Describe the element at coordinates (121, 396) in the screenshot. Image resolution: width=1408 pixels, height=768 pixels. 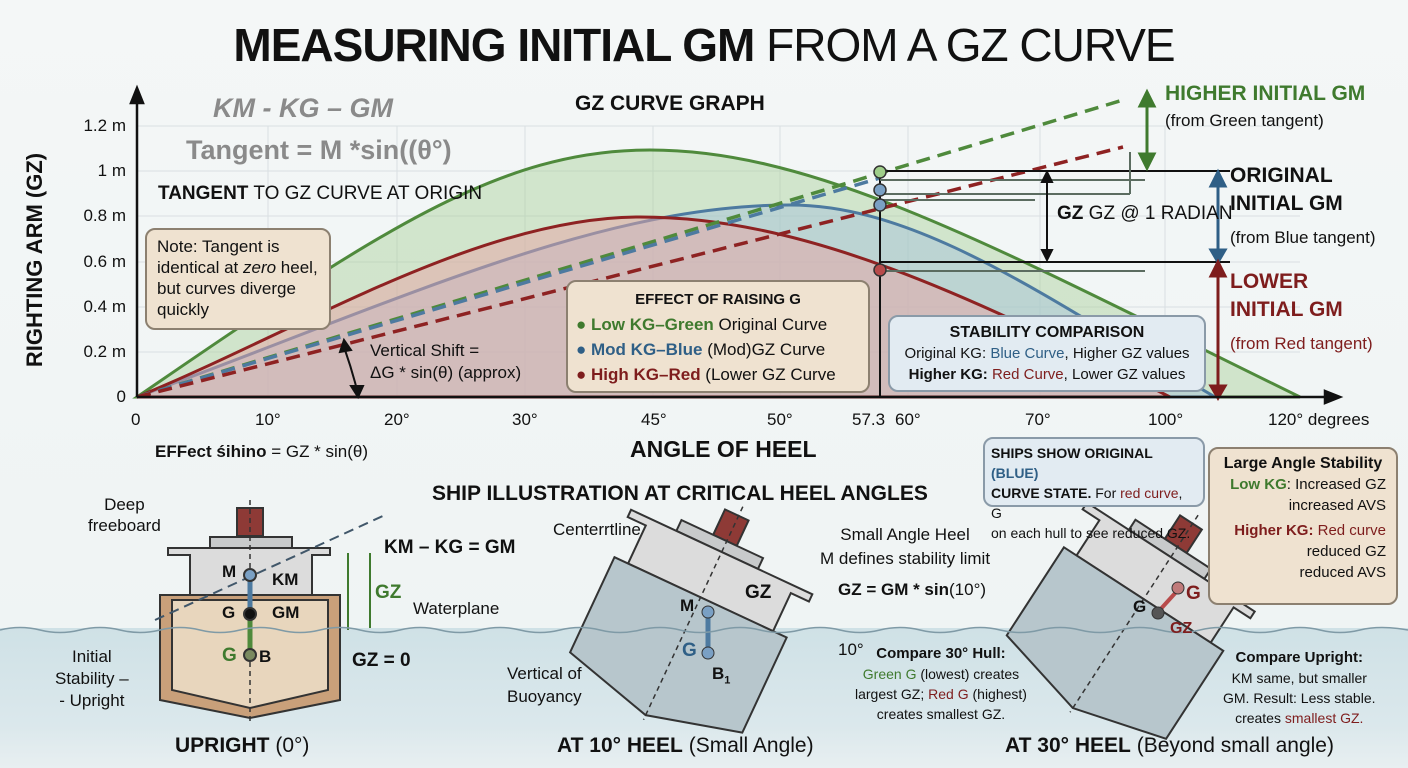
I see `y-tick: 0` at that location.